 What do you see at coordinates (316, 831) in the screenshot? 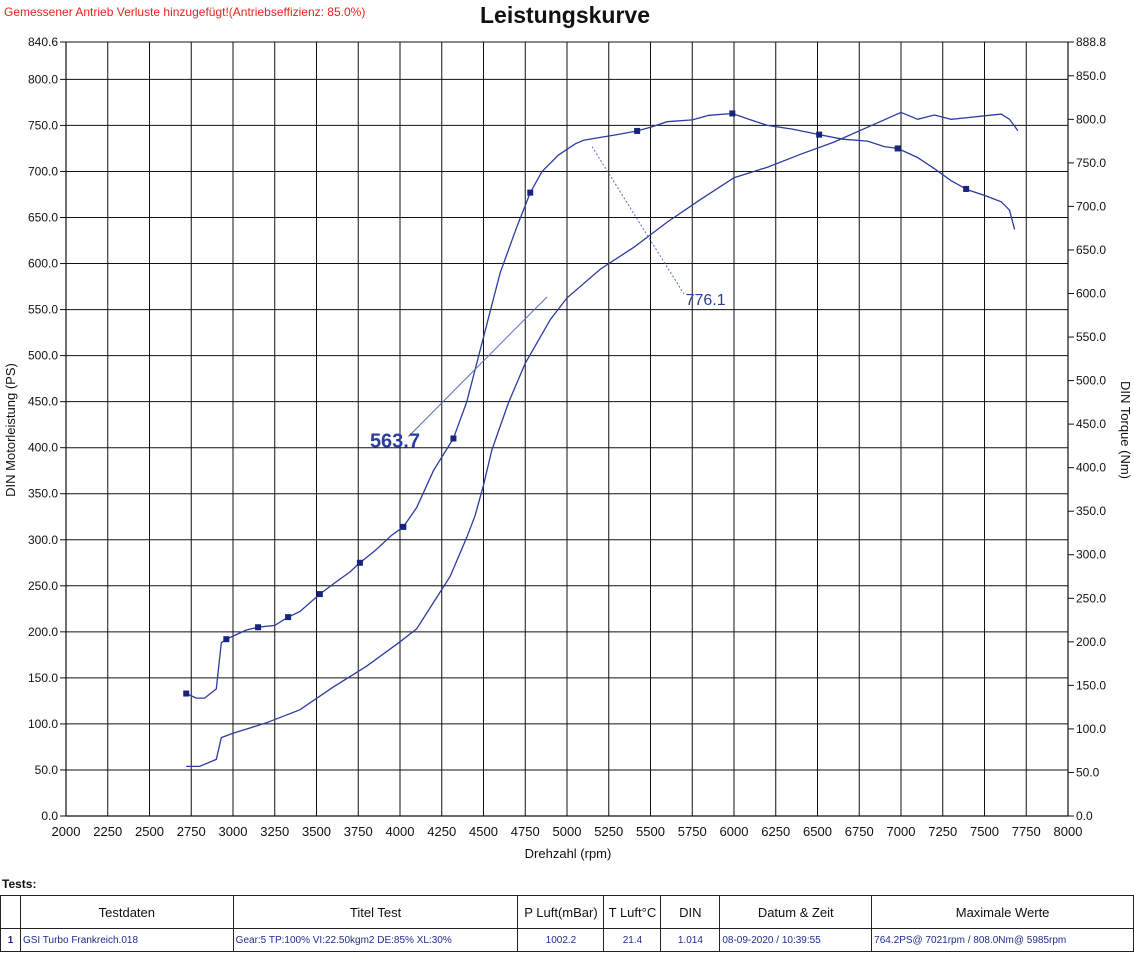
I see `x-tick-label: 3500` at bounding box center [316, 831].